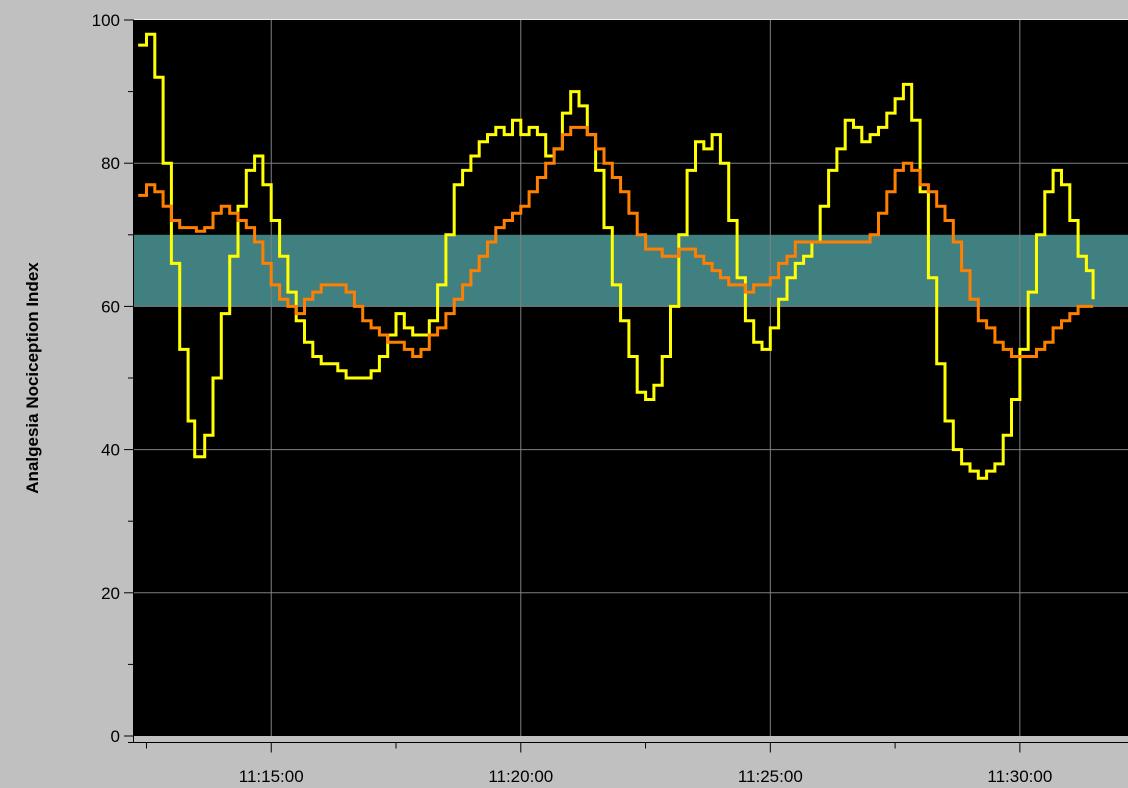  What do you see at coordinates (598, 764) in the screenshot?
I see `x-axis-ticks: 11:15:00 11:20:00 11:25:00 11:30:00` at bounding box center [598, 764].